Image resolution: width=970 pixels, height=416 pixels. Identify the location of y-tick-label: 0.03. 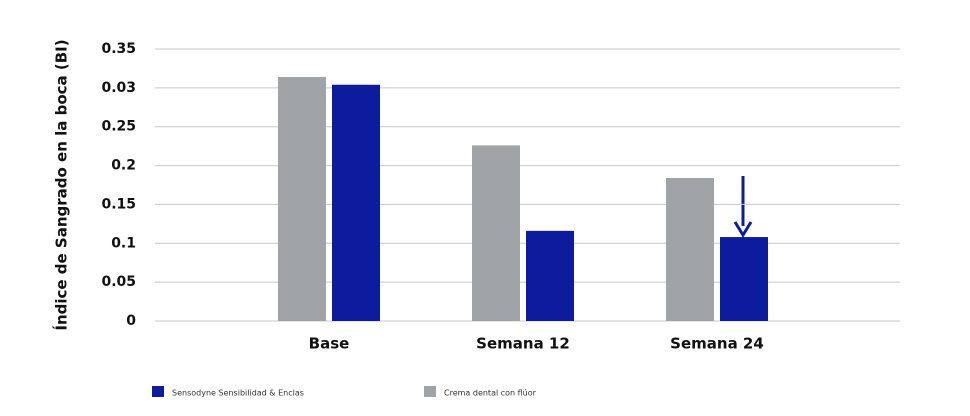
(118, 88).